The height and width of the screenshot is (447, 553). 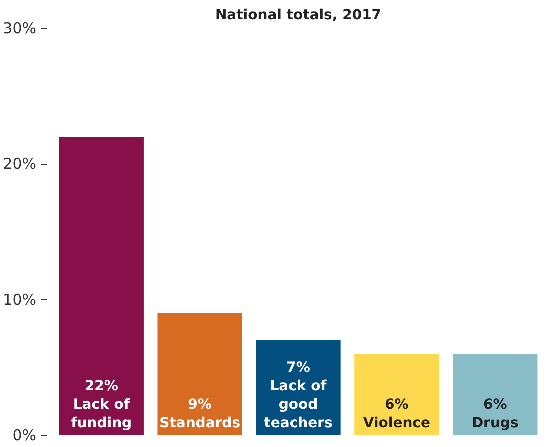 What do you see at coordinates (298, 368) in the screenshot?
I see `data-label: 7%` at bounding box center [298, 368].